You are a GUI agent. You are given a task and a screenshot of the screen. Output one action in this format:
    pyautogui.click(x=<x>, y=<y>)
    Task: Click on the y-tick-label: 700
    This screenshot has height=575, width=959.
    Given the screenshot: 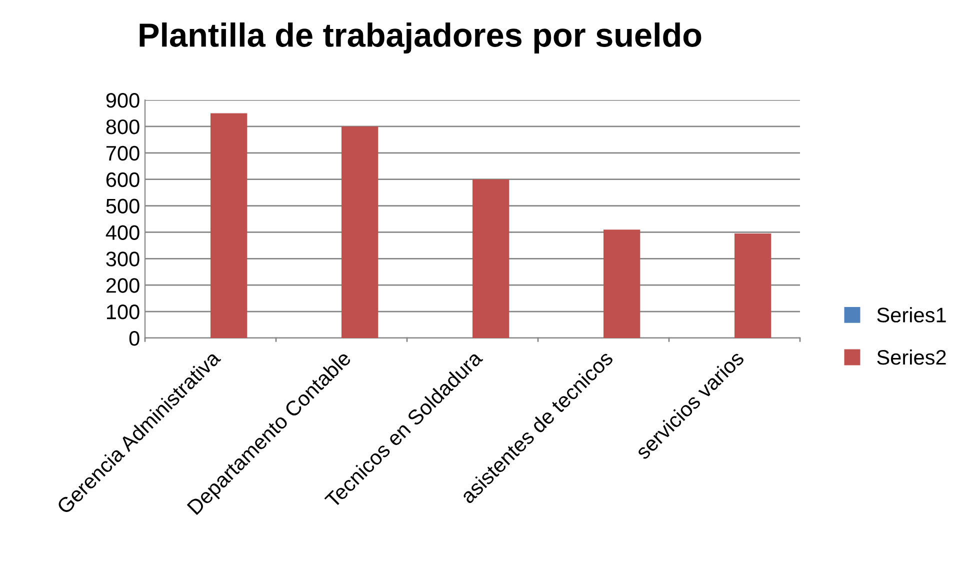 What is the action you would take?
    pyautogui.click(x=123, y=153)
    